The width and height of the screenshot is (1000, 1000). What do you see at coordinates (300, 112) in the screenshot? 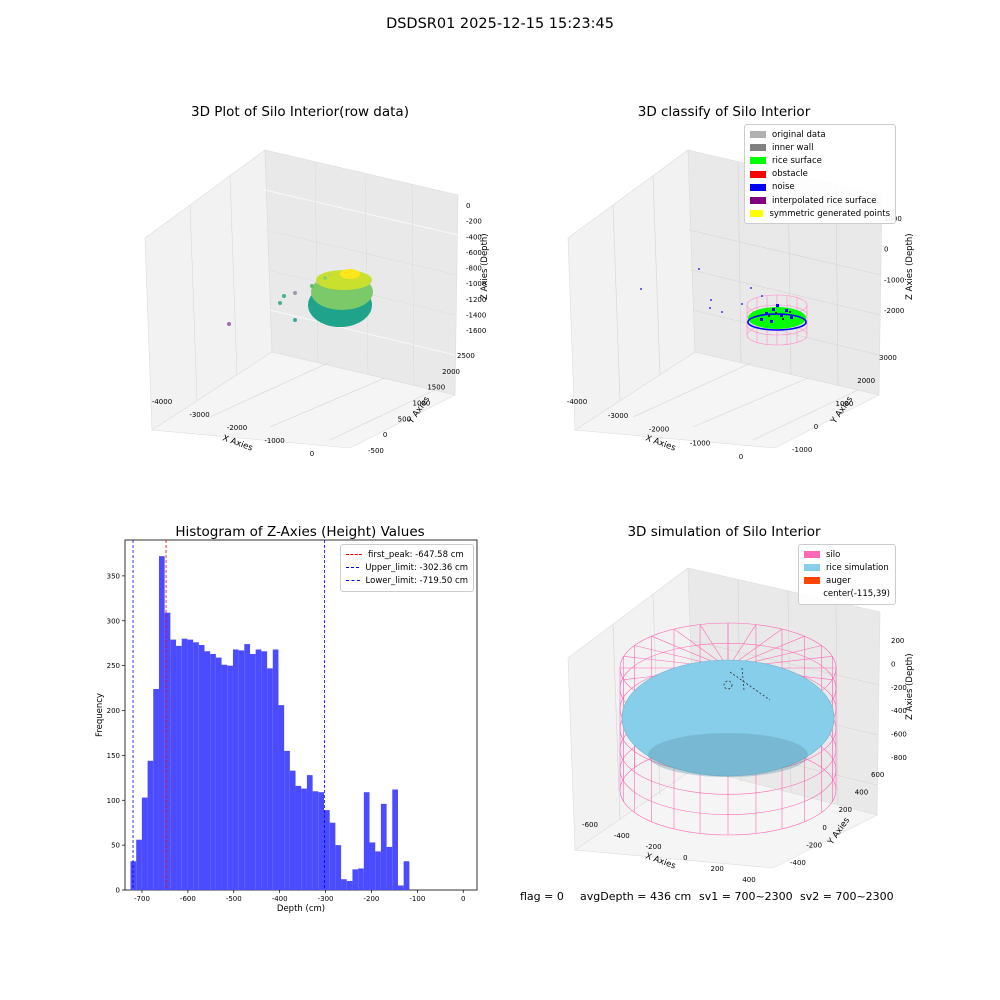
I see `panel1-title: 3D Plot of Silo Interior(row data)` at bounding box center [300, 112].